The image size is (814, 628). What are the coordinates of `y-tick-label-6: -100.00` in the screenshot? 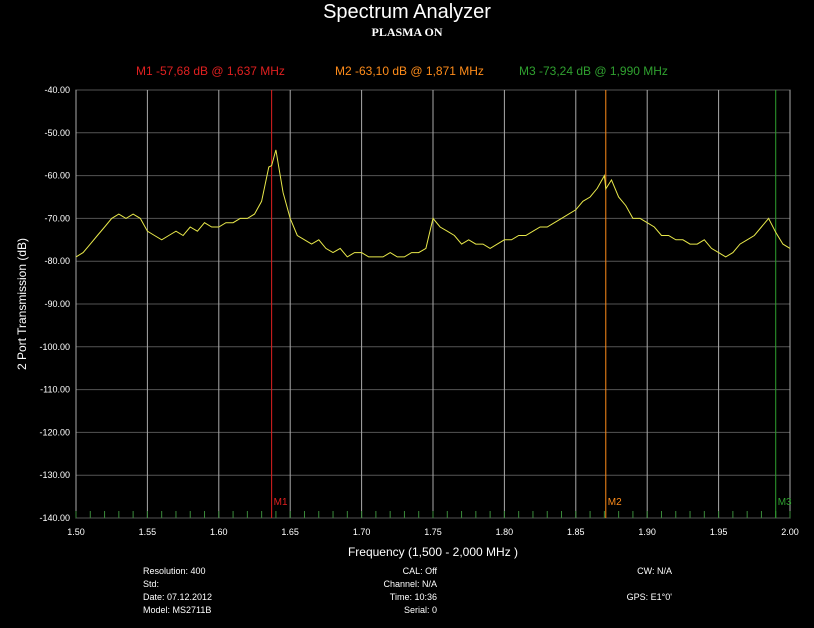 It's located at (54, 347).